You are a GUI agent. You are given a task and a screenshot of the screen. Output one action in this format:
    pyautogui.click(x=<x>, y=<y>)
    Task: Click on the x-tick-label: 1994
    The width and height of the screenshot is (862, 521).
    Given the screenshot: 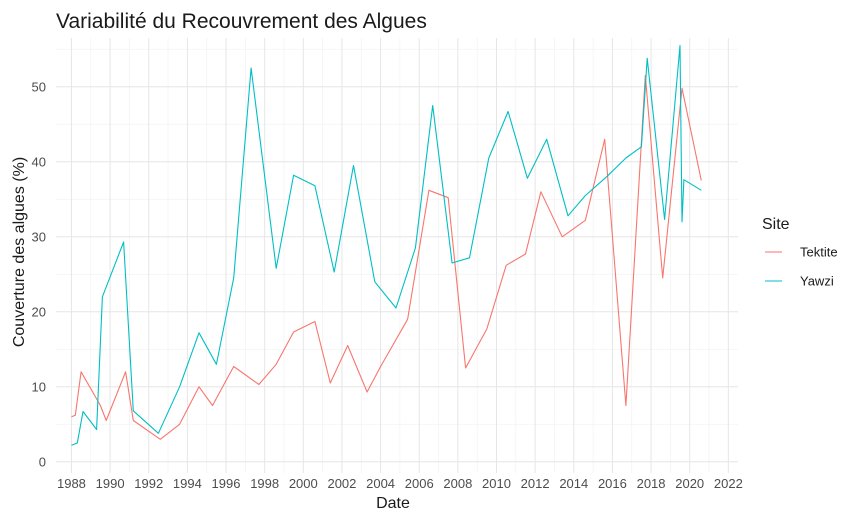 What is the action you would take?
    pyautogui.click(x=187, y=483)
    